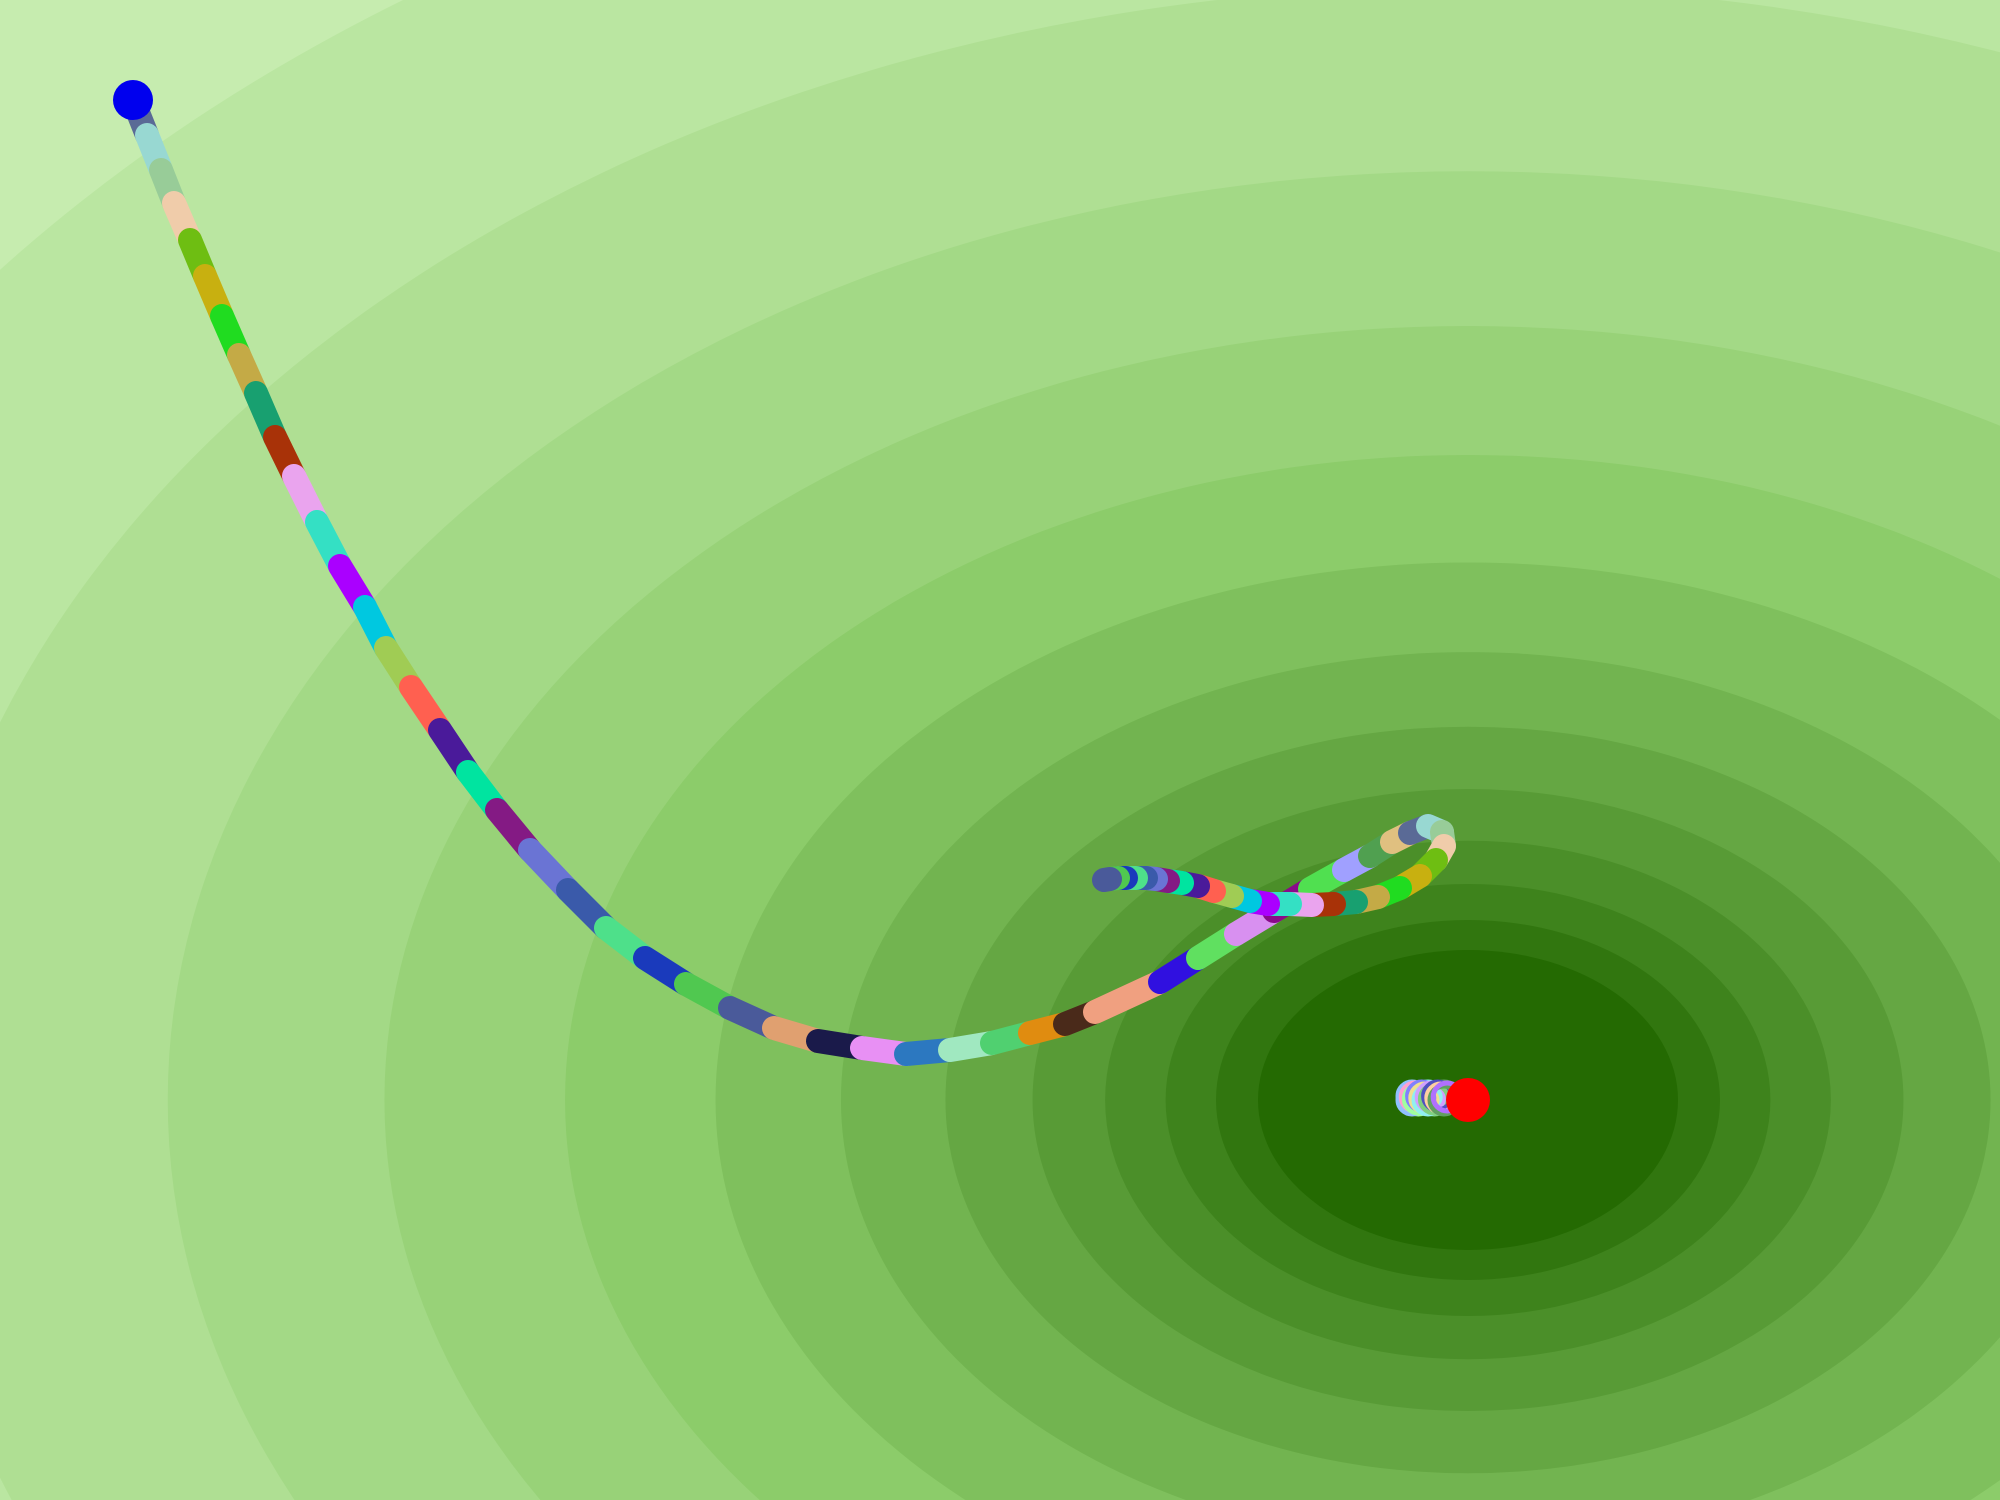 The image size is (2000, 1500). I want to click on start-point-marker, so click(133, 100).